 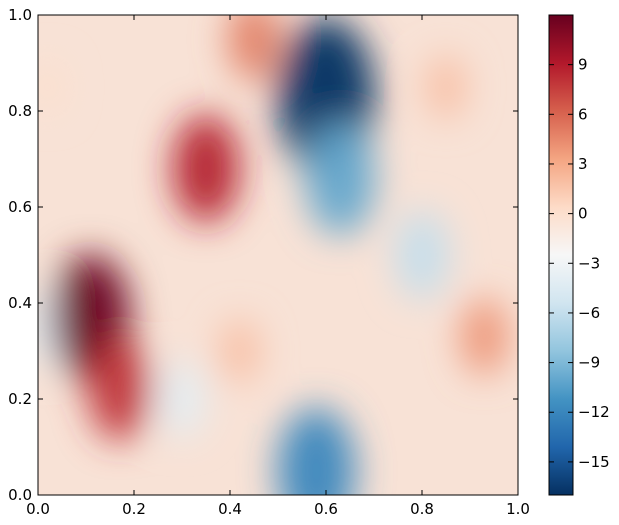 What do you see at coordinates (20, 111) in the screenshot?
I see `y-tick-label: 0.8` at bounding box center [20, 111].